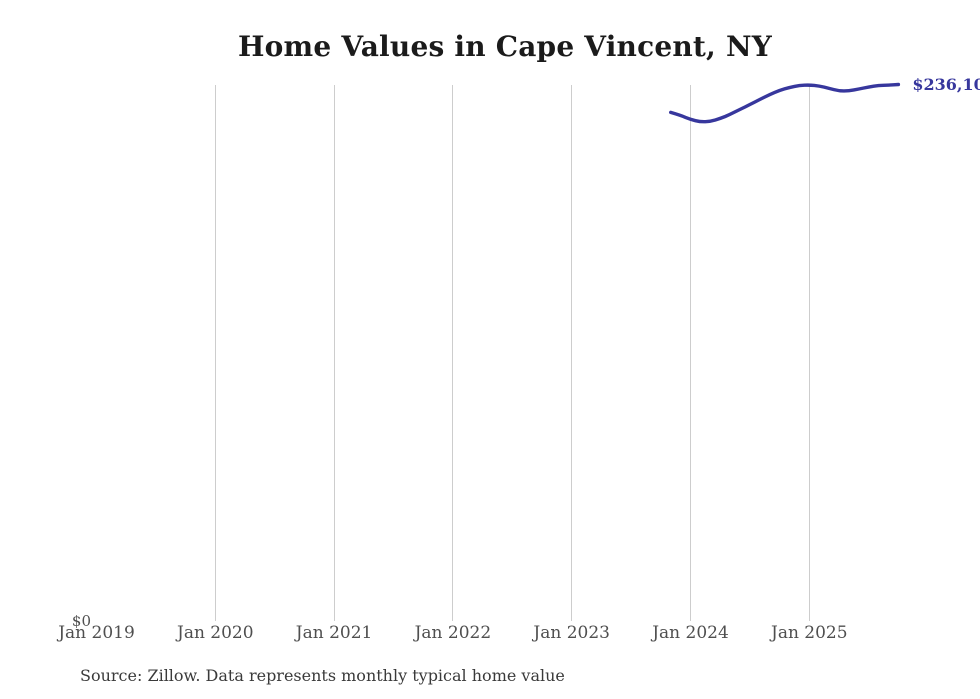 This screenshot has height=699, width=980. What do you see at coordinates (334, 633) in the screenshot?
I see `x-axis-tick-label: Jan 2021` at bounding box center [334, 633].